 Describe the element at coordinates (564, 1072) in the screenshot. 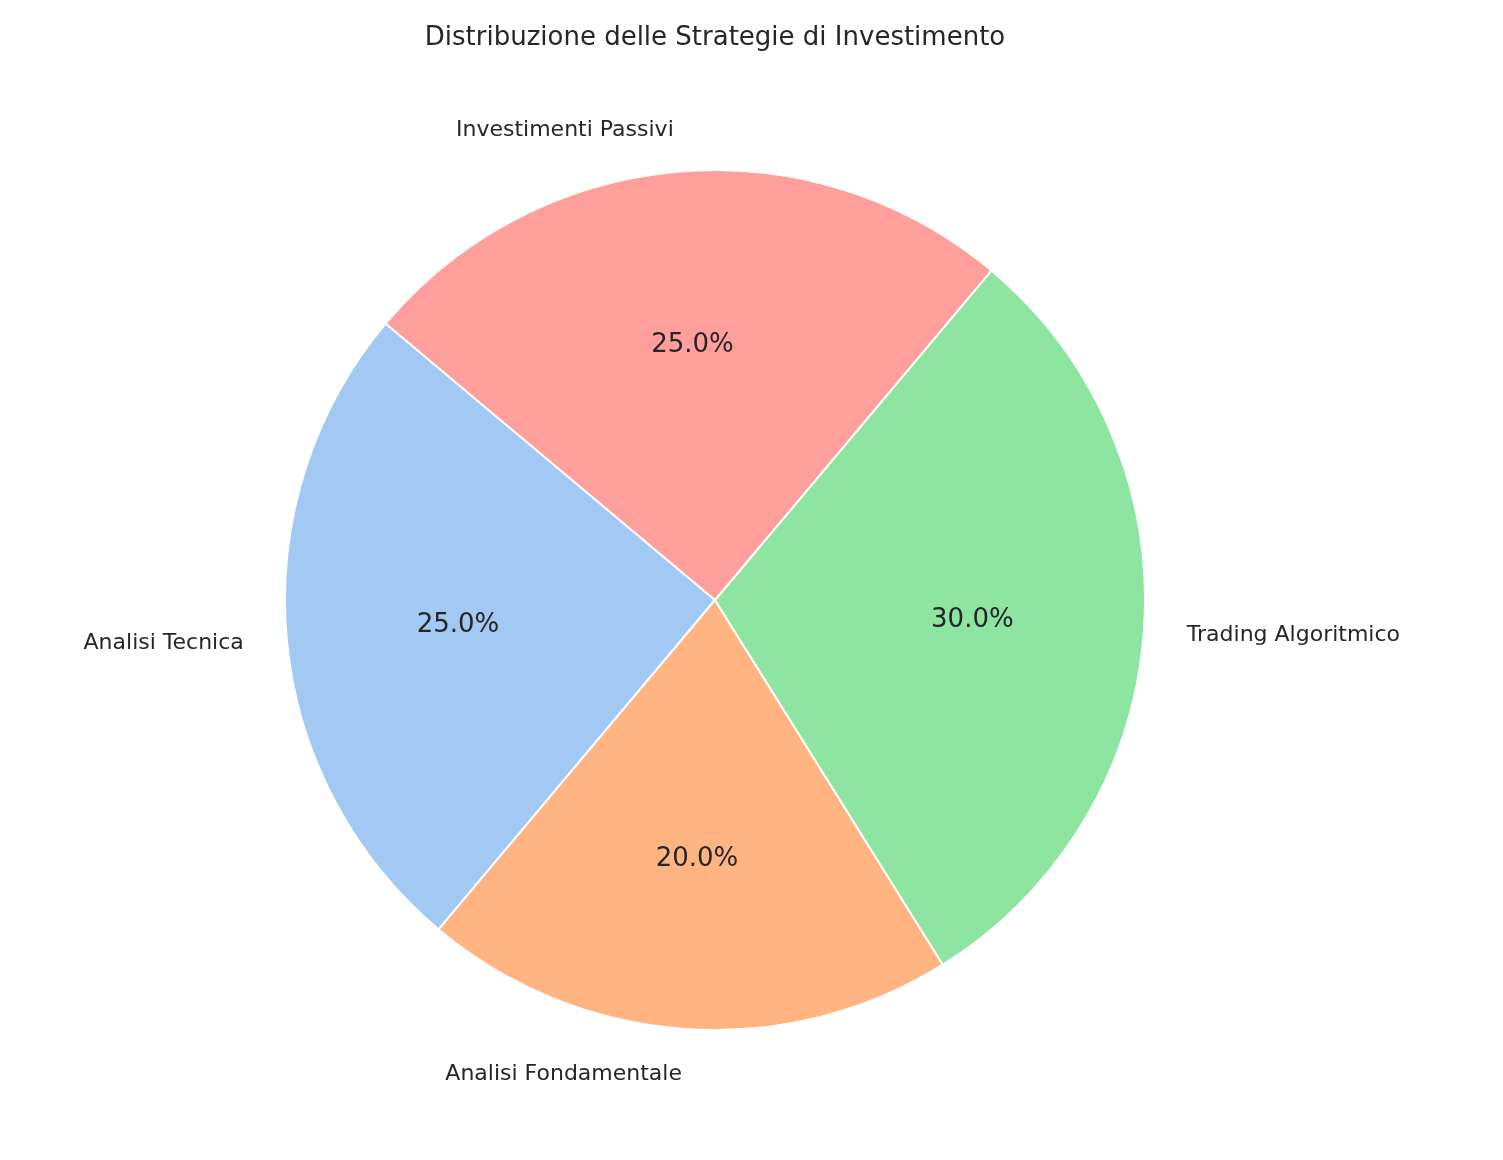

I see `slice-label: Analisi Fondamentale` at that location.